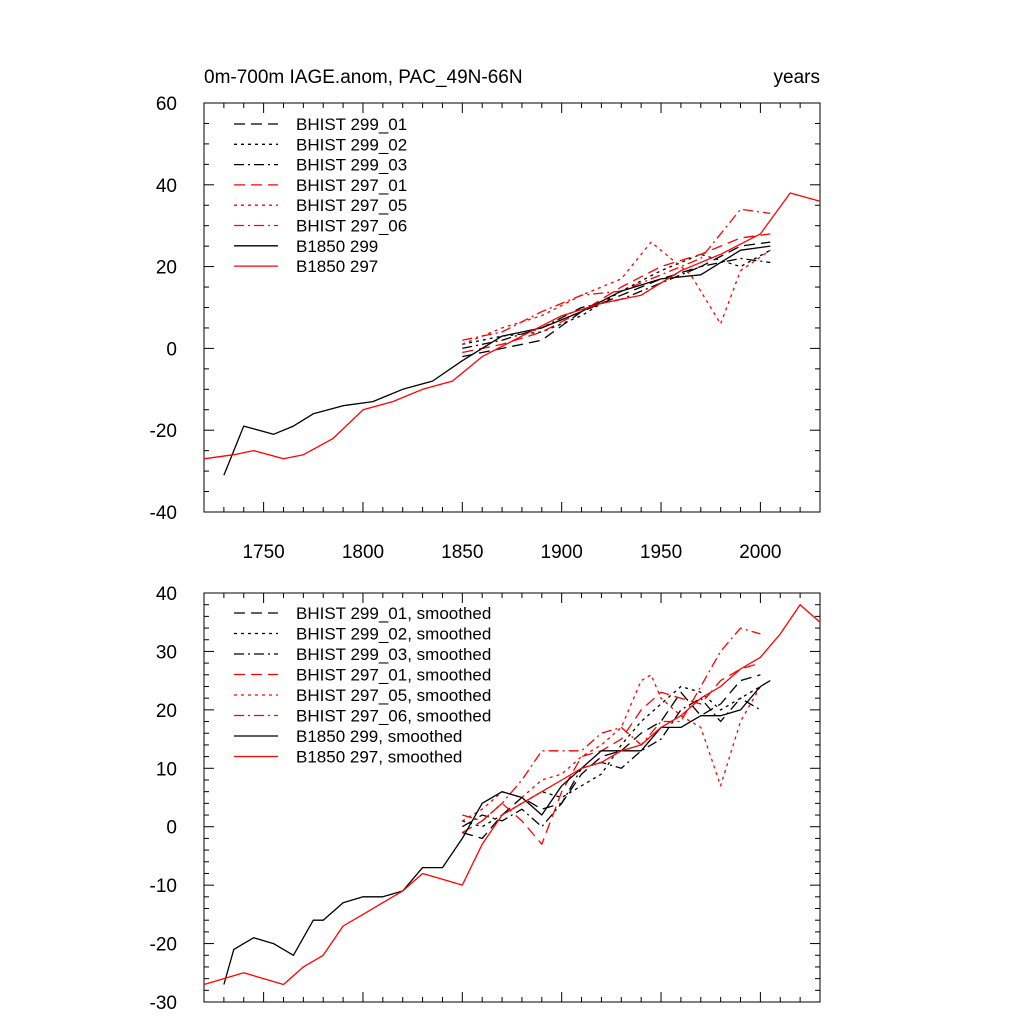 This screenshot has width=1024, height=1024. I want to click on x-tick-label: 1850, so click(462, 552).